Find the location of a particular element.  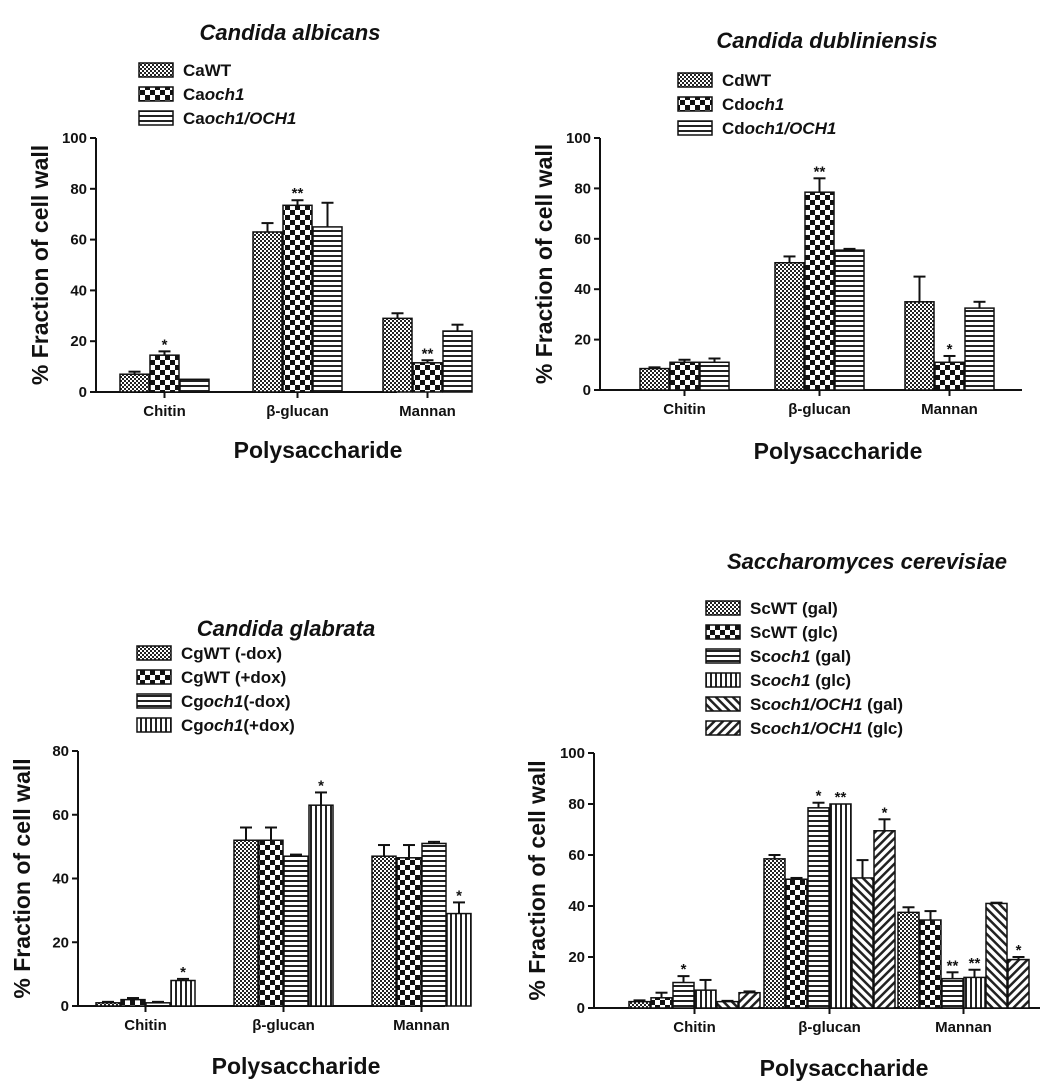

legend-entry: CgWT (+dox) is located at coordinates (211, 677).